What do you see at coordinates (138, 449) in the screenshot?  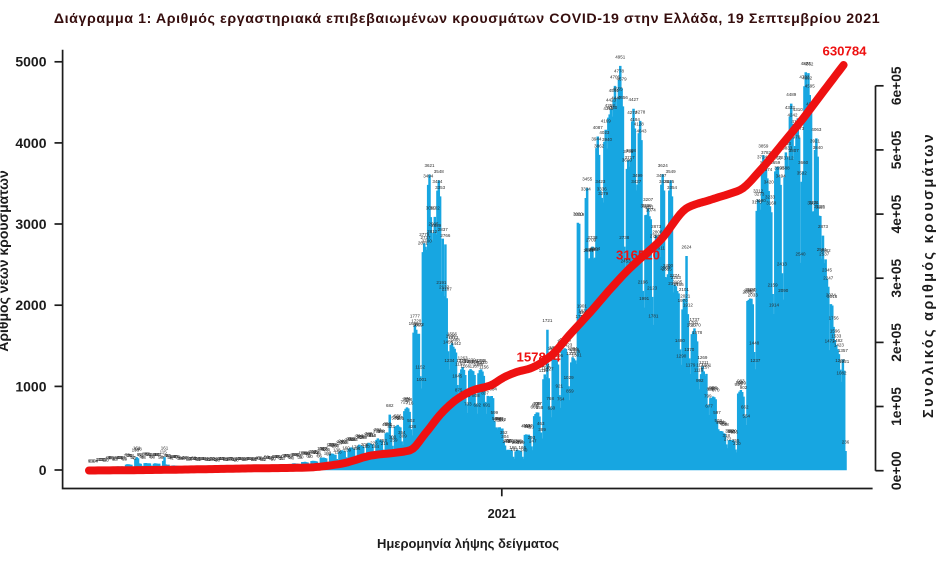 I see `svg-text: 148` at bounding box center [138, 449].